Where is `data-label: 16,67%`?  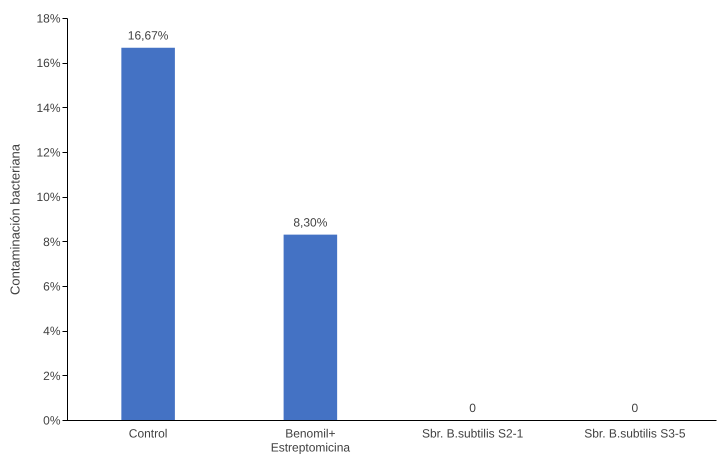 data-label: 16,67% is located at coordinates (148, 35).